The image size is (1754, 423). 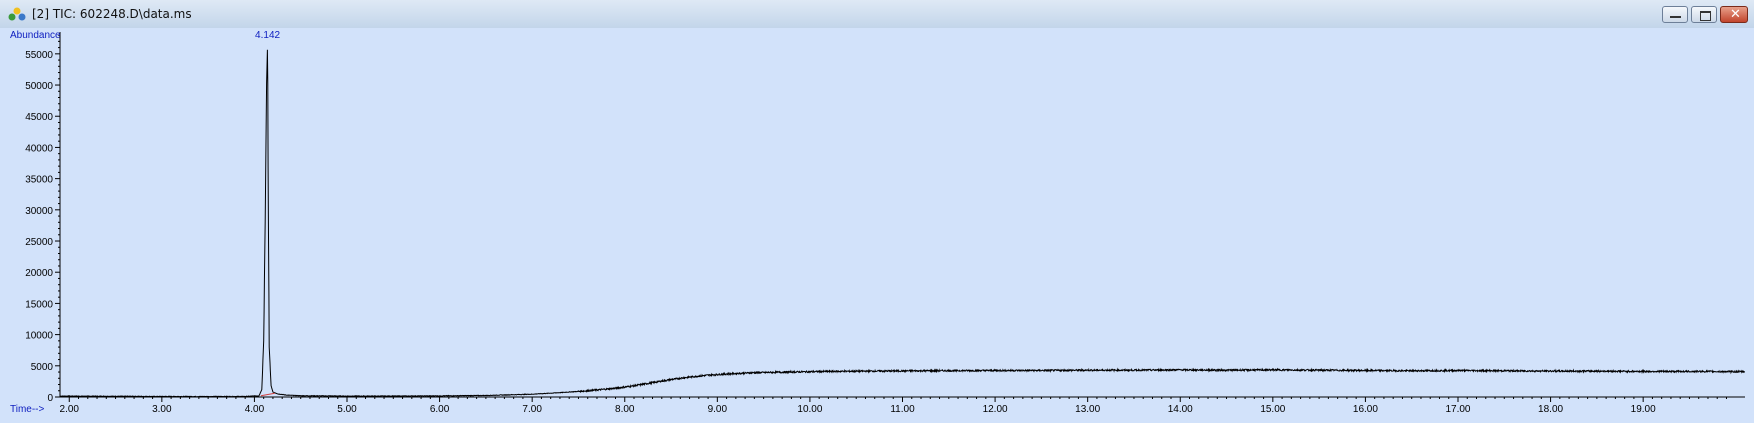 I want to click on y-tick-label: 15000, so click(x=39, y=304).